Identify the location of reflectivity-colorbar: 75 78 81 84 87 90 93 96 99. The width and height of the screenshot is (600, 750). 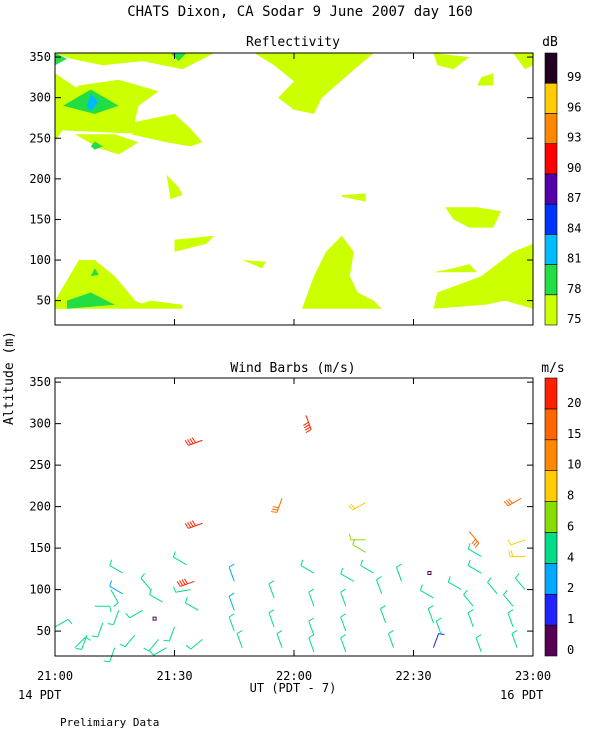
(562, 189).